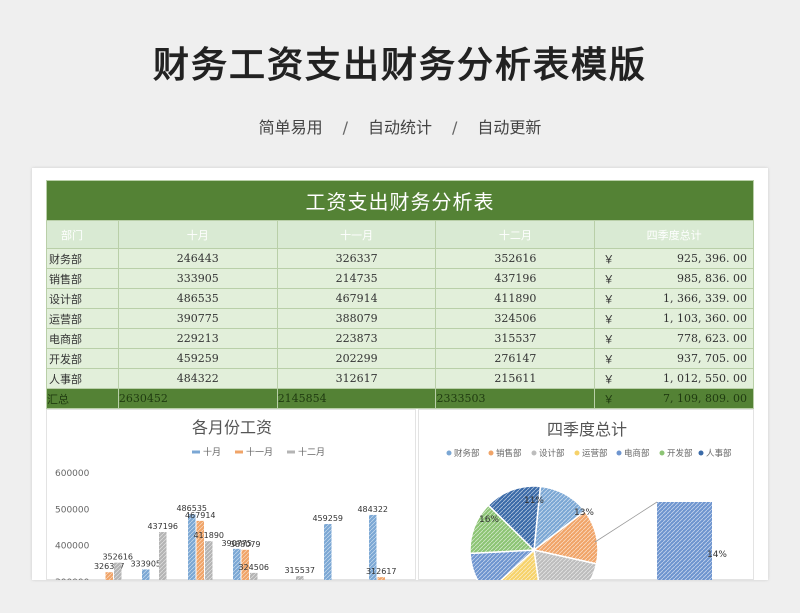 The width and height of the screenshot is (800, 613). Describe the element at coordinates (197, 358) in the screenshot. I see `oct-cell: 459259` at that location.